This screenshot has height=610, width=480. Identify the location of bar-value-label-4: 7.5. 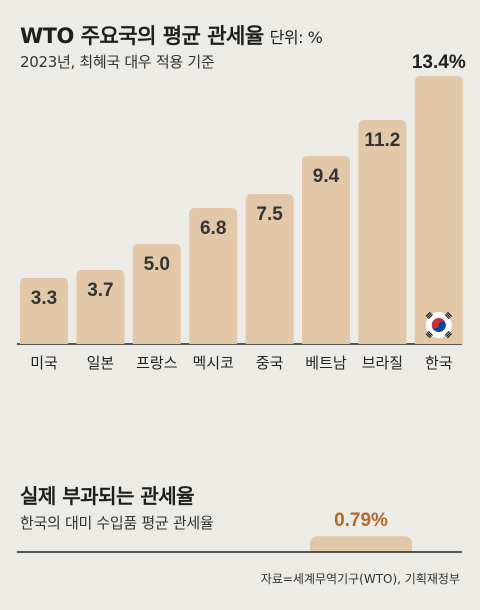
(269, 214).